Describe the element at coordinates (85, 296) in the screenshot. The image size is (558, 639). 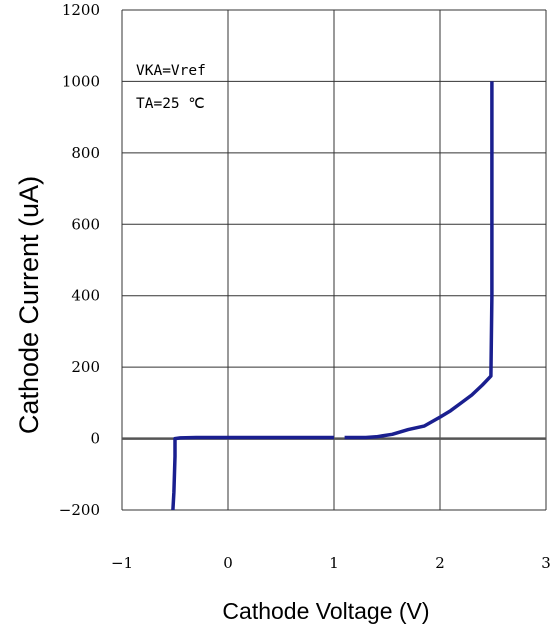
I see `y-tick-label-4: 400` at that location.